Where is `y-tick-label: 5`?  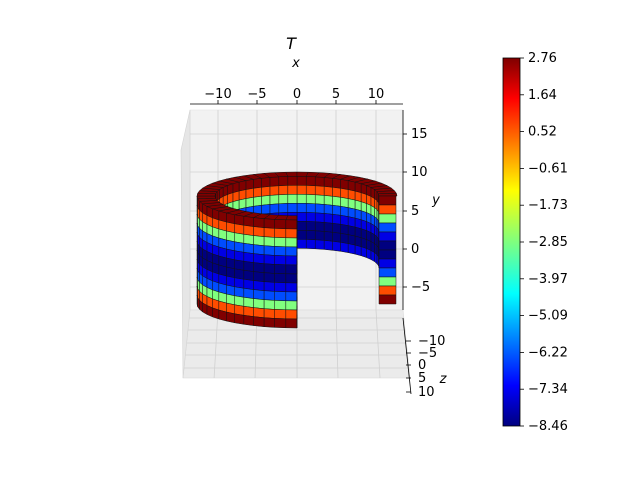
y-tick-label: 5 is located at coordinates (415, 211).